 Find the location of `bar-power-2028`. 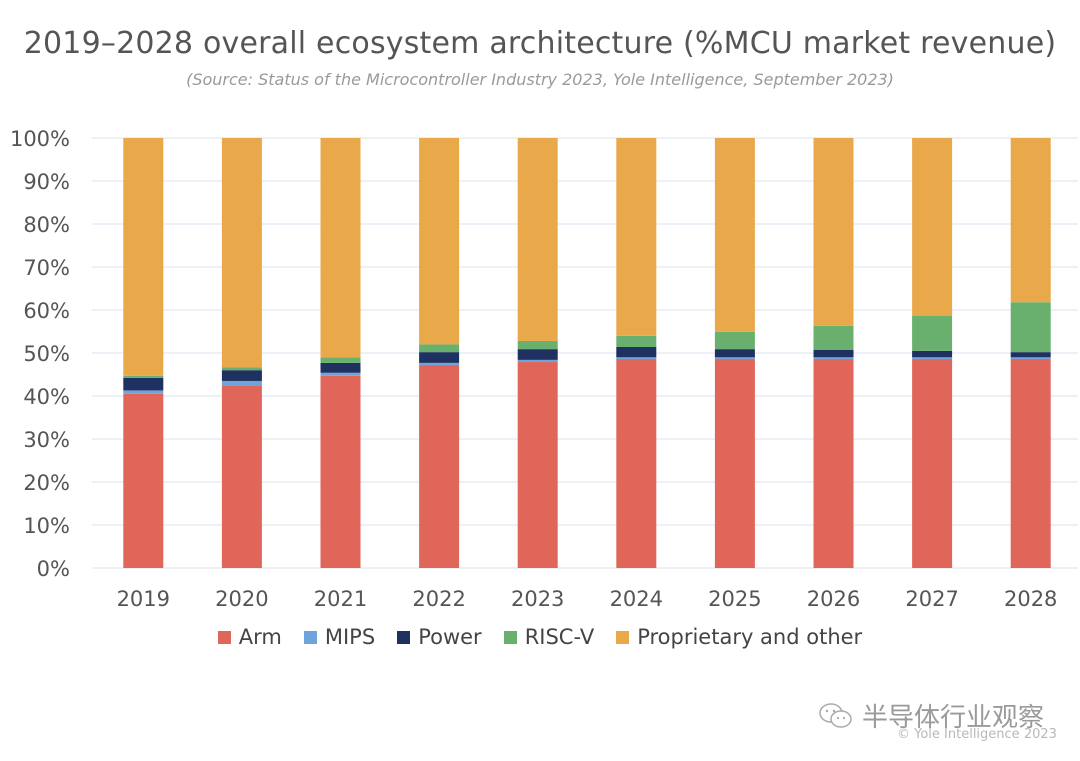

bar-power-2028 is located at coordinates (1030, 355).